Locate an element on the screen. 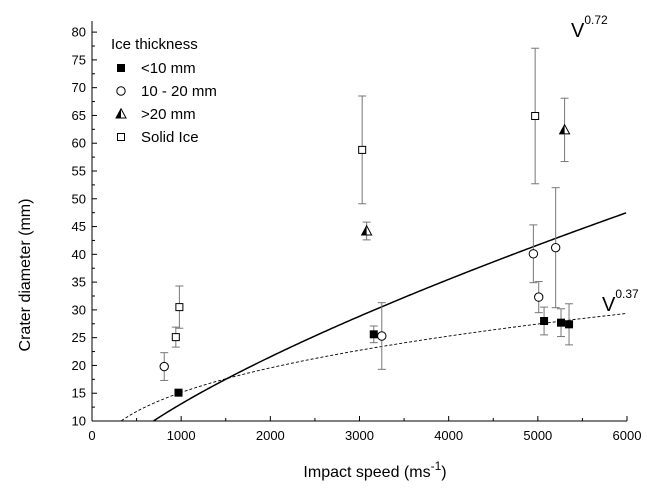  fit-label-037: V0.37 is located at coordinates (620, 301).